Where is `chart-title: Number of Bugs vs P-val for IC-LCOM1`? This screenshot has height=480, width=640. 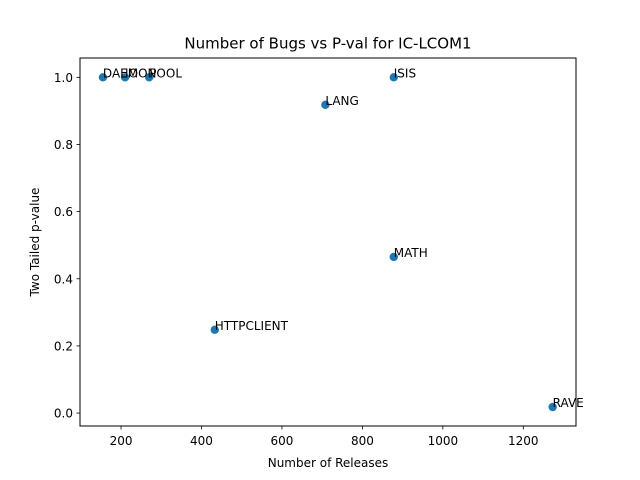
chart-title: Number of Bugs vs P-val for IC-LCOM1 is located at coordinates (327, 44).